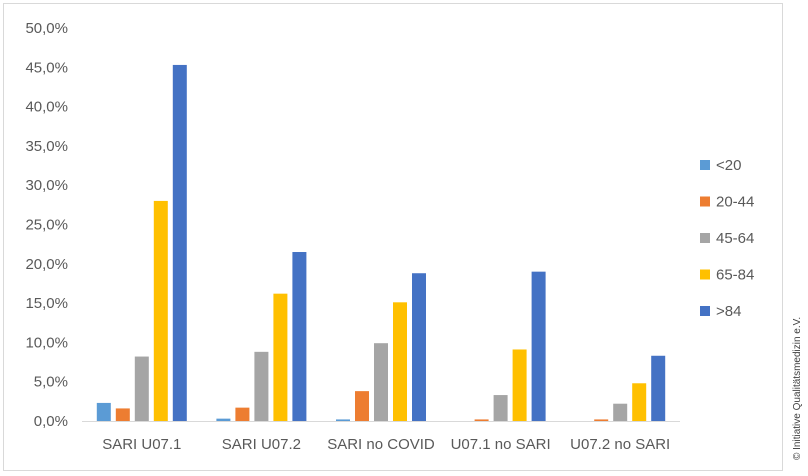 The image size is (808, 476). Describe the element at coordinates (620, 444) in the screenshot. I see `x-tick-label: U07.2 no SARI` at that location.